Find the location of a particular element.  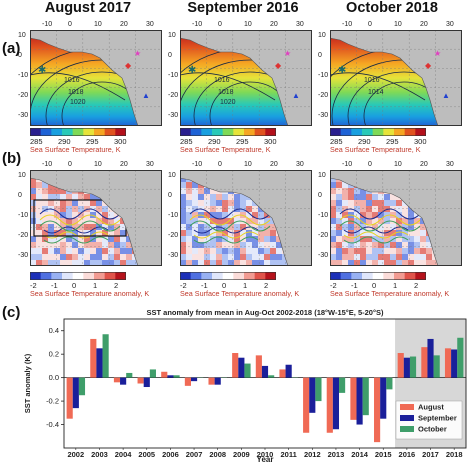

bar-august-2013 is located at coordinates (329, 405).